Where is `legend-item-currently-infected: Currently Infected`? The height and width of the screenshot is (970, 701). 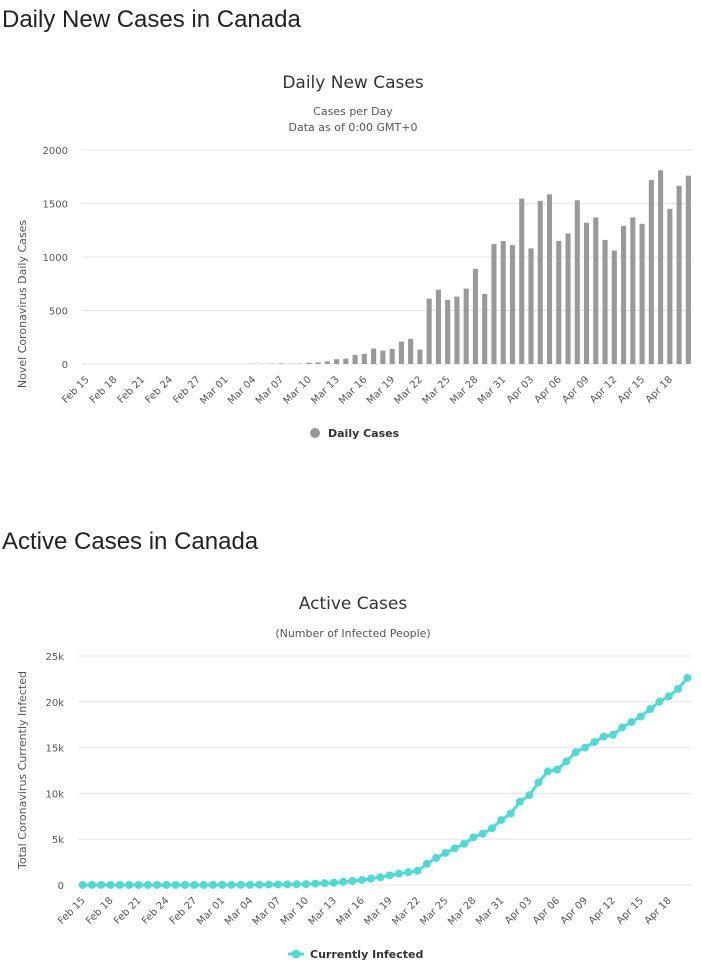
legend-item-currently-infected: Currently Infected is located at coordinates (355, 954).